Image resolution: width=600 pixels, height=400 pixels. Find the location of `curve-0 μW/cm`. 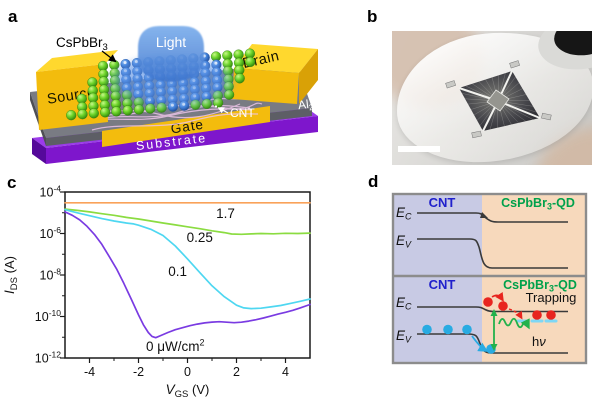

curve-0 μW/cm is located at coordinates (187, 275).